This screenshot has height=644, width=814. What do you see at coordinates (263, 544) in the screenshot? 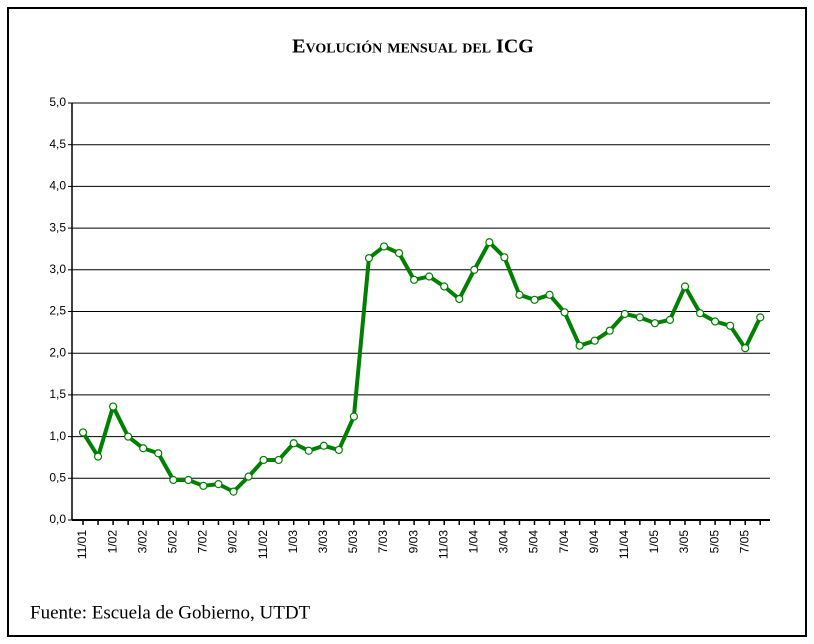
I see `x-tick-label: 11/02` at bounding box center [263, 544].